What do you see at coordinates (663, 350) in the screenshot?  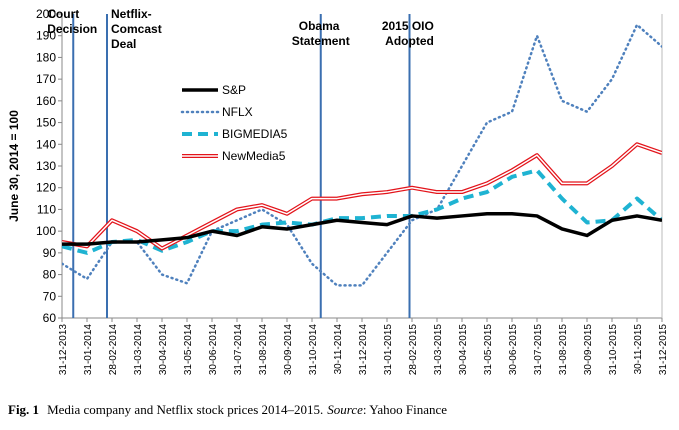 I see `x-tick-label: 31-12-2015` at bounding box center [663, 350].